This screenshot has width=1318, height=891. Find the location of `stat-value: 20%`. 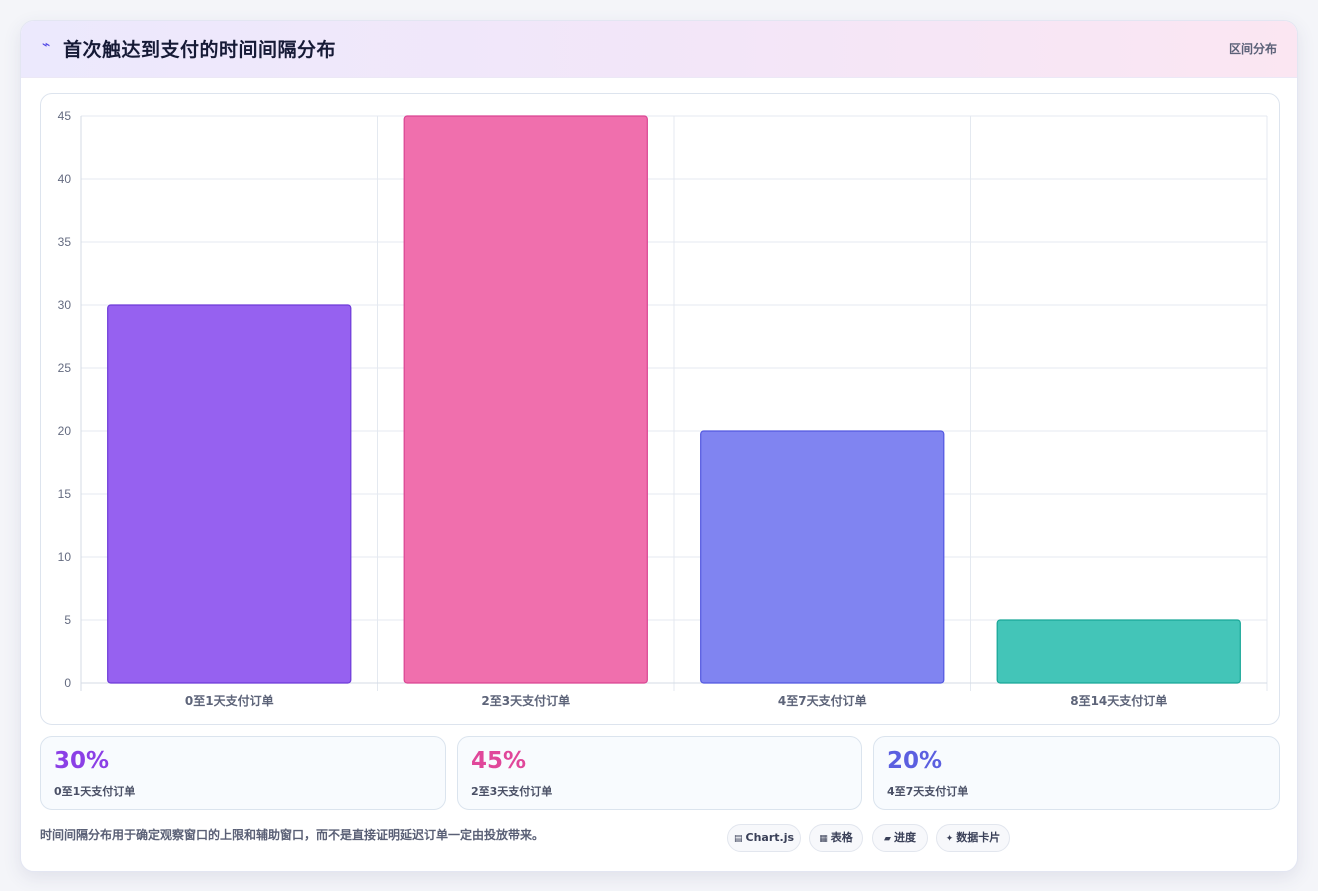

stat-value: 20% is located at coordinates (915, 761).